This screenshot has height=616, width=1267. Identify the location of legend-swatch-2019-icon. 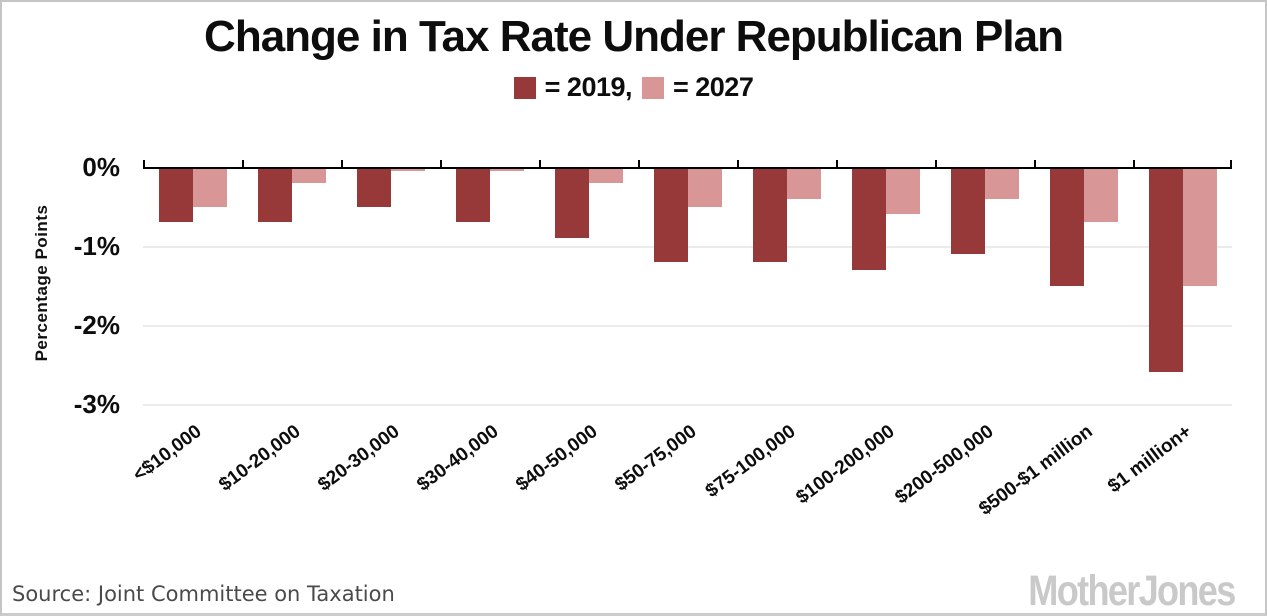
(524, 87).